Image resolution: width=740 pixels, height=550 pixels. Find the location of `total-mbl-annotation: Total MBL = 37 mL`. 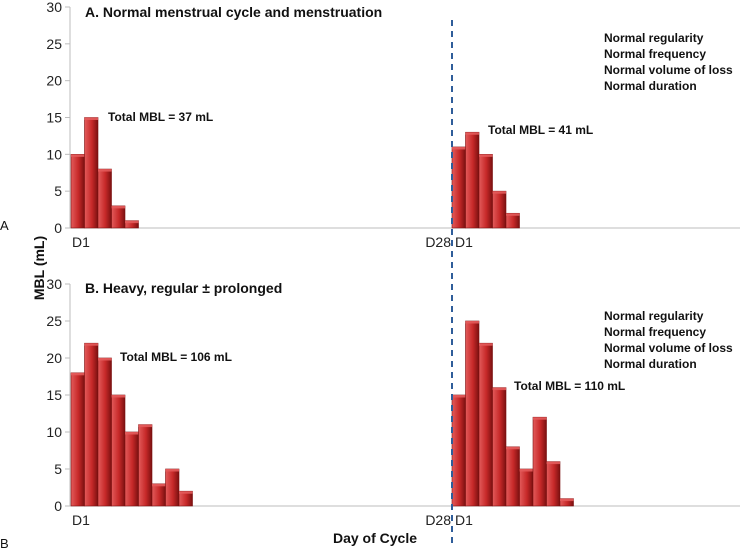

total-mbl-annotation: Total MBL = 37 mL is located at coordinates (160, 117).